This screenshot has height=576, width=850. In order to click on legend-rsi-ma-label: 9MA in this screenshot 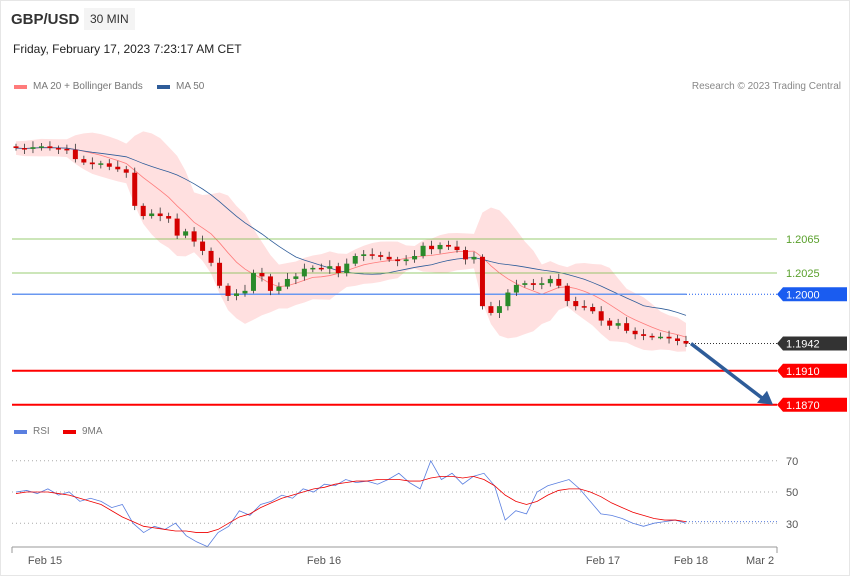, I will do `click(92, 431)`.